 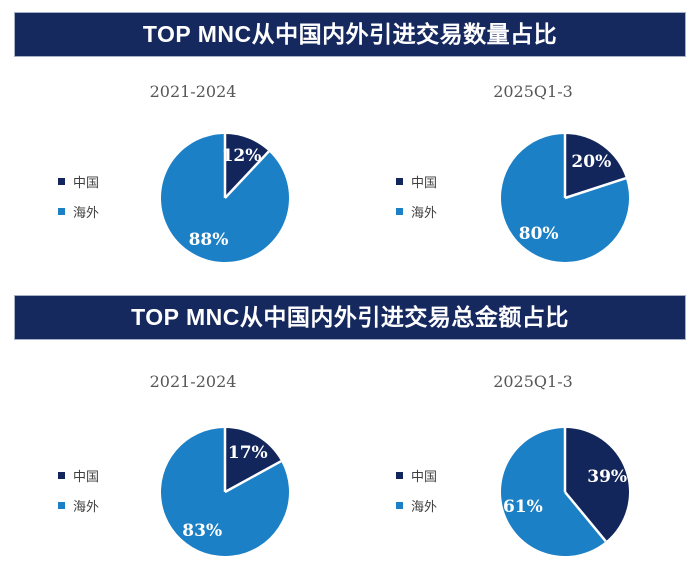 I want to click on period-label-count-2025q1-3: 2025Q1-3, so click(x=533, y=91).